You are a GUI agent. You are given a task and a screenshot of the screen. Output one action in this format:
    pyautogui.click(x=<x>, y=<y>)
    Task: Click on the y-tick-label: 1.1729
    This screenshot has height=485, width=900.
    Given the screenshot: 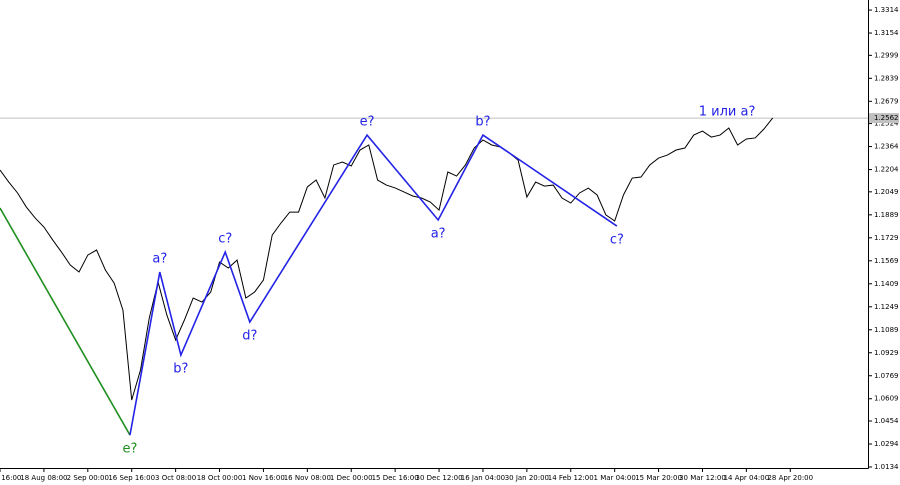 What is the action you would take?
    pyautogui.click(x=886, y=238)
    